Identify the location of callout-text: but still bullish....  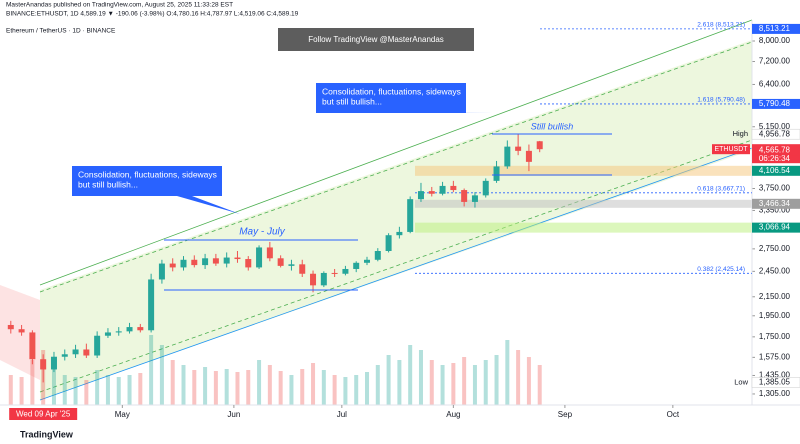
(108, 184).